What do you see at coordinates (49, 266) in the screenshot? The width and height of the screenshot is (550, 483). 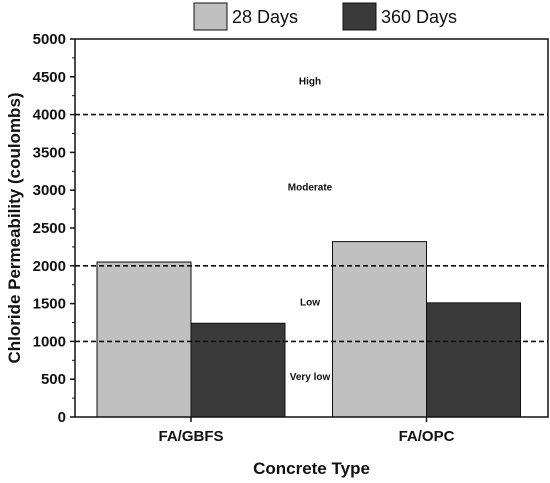 I see `y-tick-label-4: 2000` at bounding box center [49, 266].